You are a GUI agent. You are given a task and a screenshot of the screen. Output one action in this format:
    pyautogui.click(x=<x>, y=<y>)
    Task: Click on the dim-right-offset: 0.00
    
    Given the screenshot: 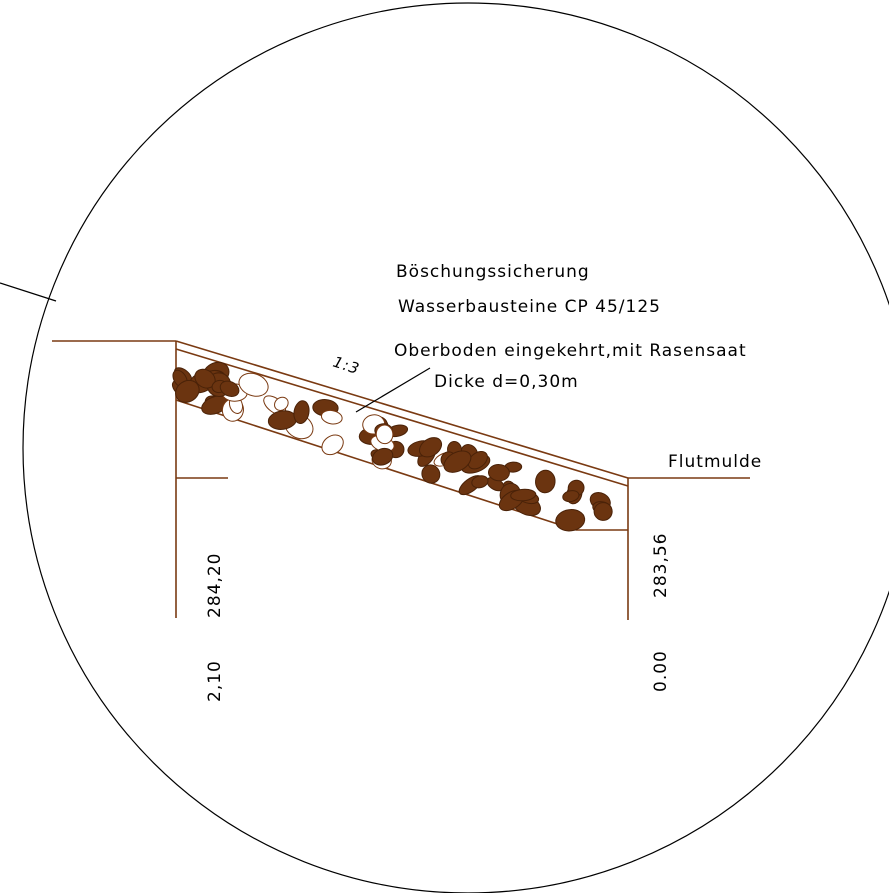 What is the action you would take?
    pyautogui.click(x=661, y=671)
    